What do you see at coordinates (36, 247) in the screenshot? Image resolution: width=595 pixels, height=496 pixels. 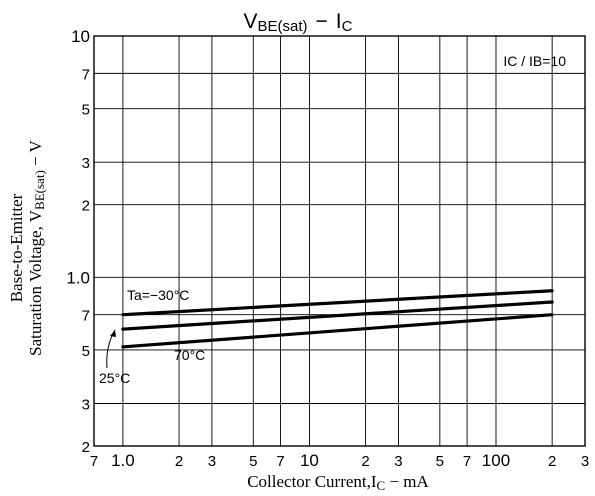 I see `y-axis-title-line2: Saturation Voltage, VBE(sat) − V` at bounding box center [36, 247].